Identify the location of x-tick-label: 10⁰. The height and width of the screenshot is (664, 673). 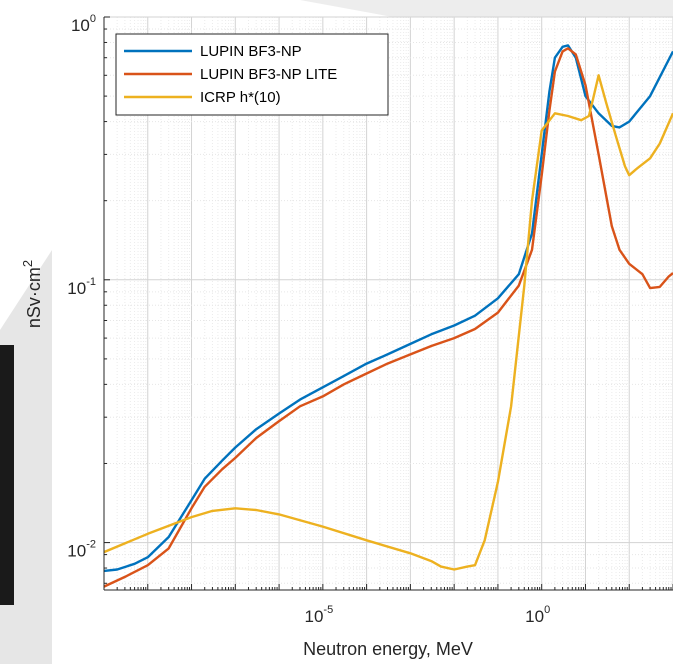
(537, 615).